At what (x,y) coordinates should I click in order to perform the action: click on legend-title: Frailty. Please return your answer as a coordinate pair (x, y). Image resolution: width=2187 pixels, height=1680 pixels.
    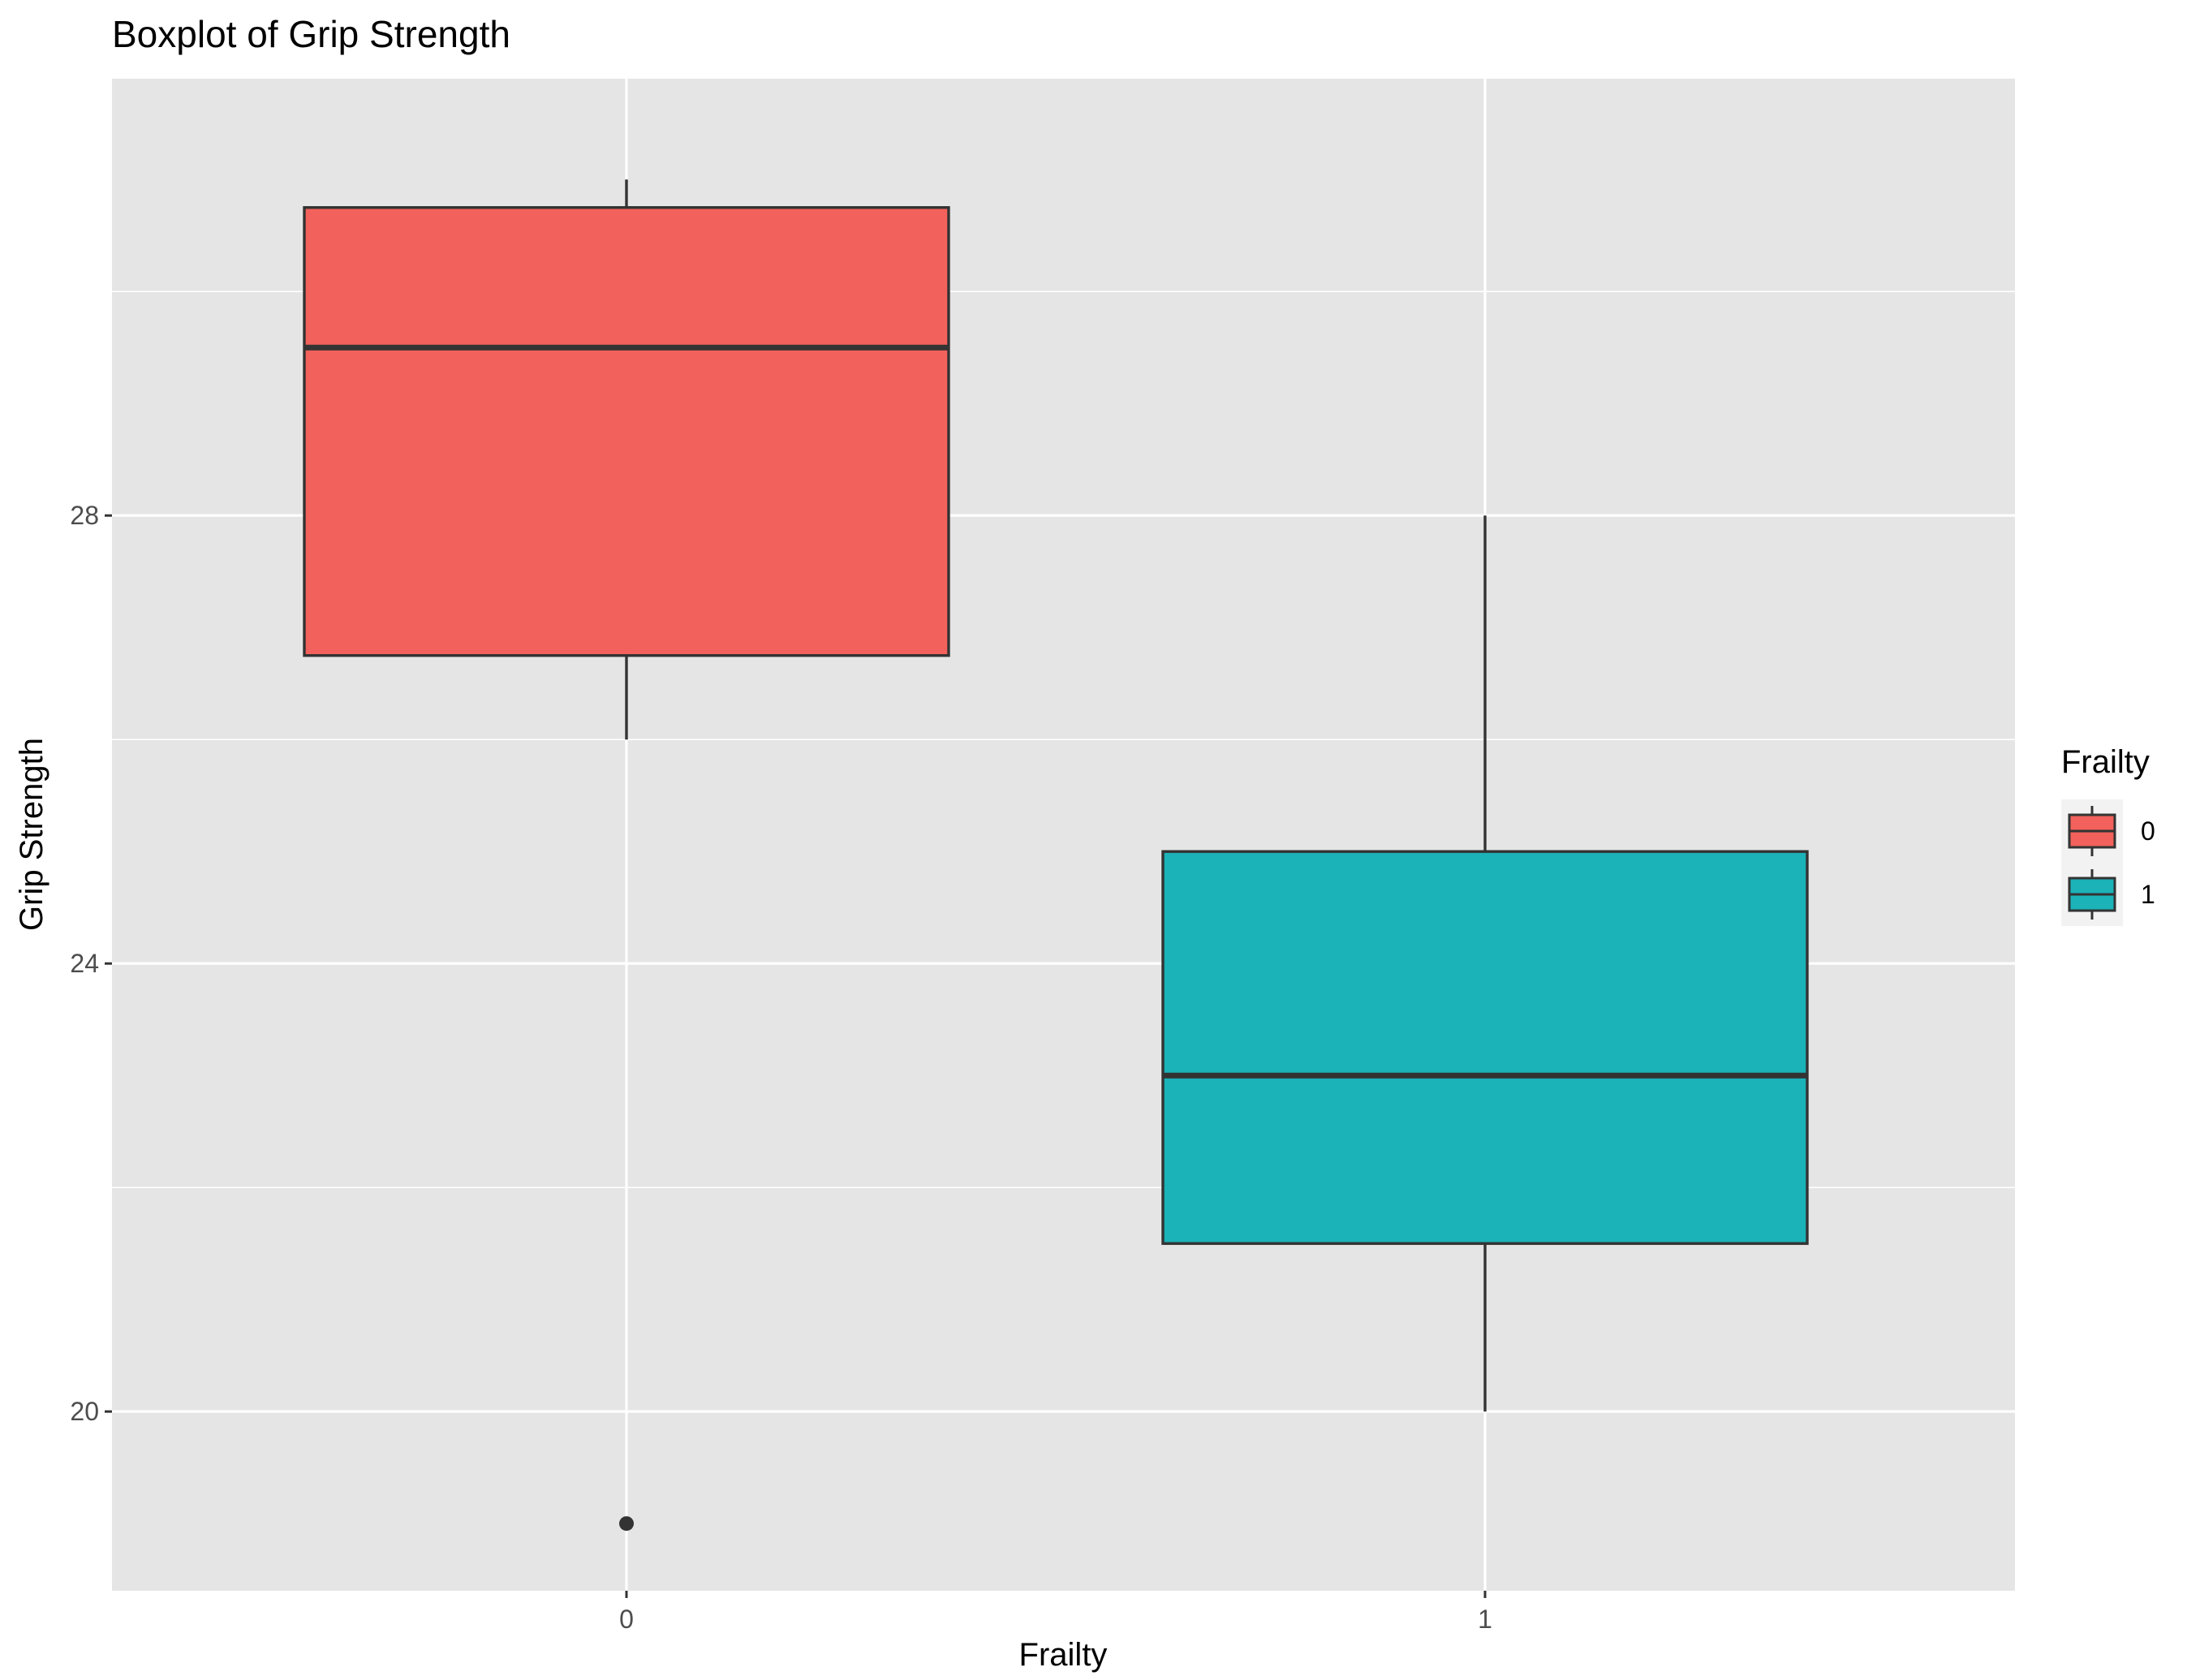
    Looking at the image, I should click on (2105, 762).